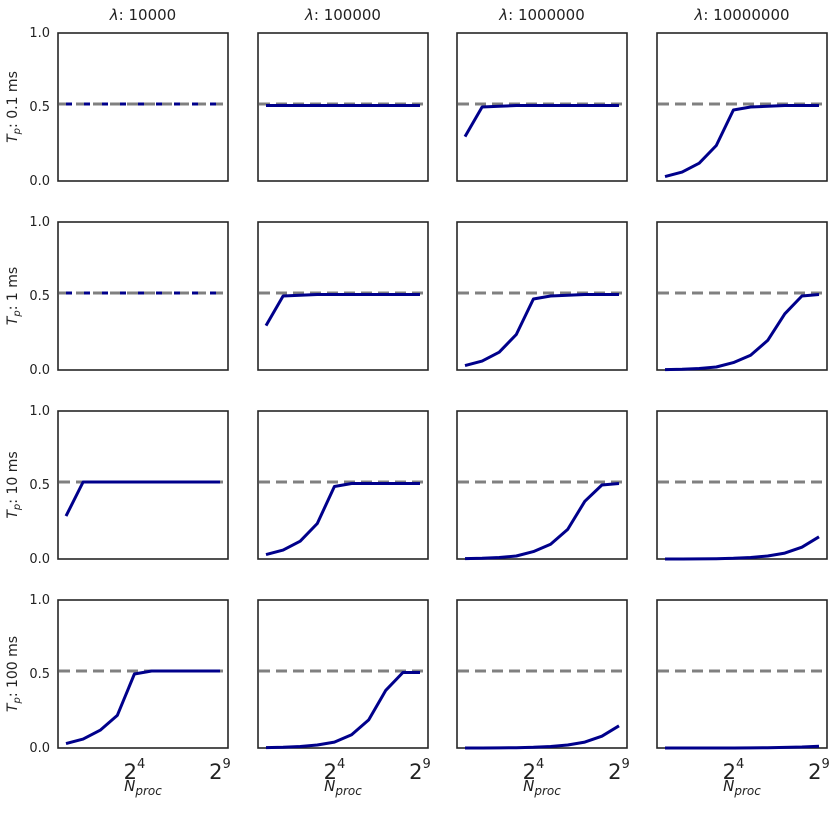  Describe the element at coordinates (148, 15) in the screenshot. I see `column-value: : 10000` at that location.